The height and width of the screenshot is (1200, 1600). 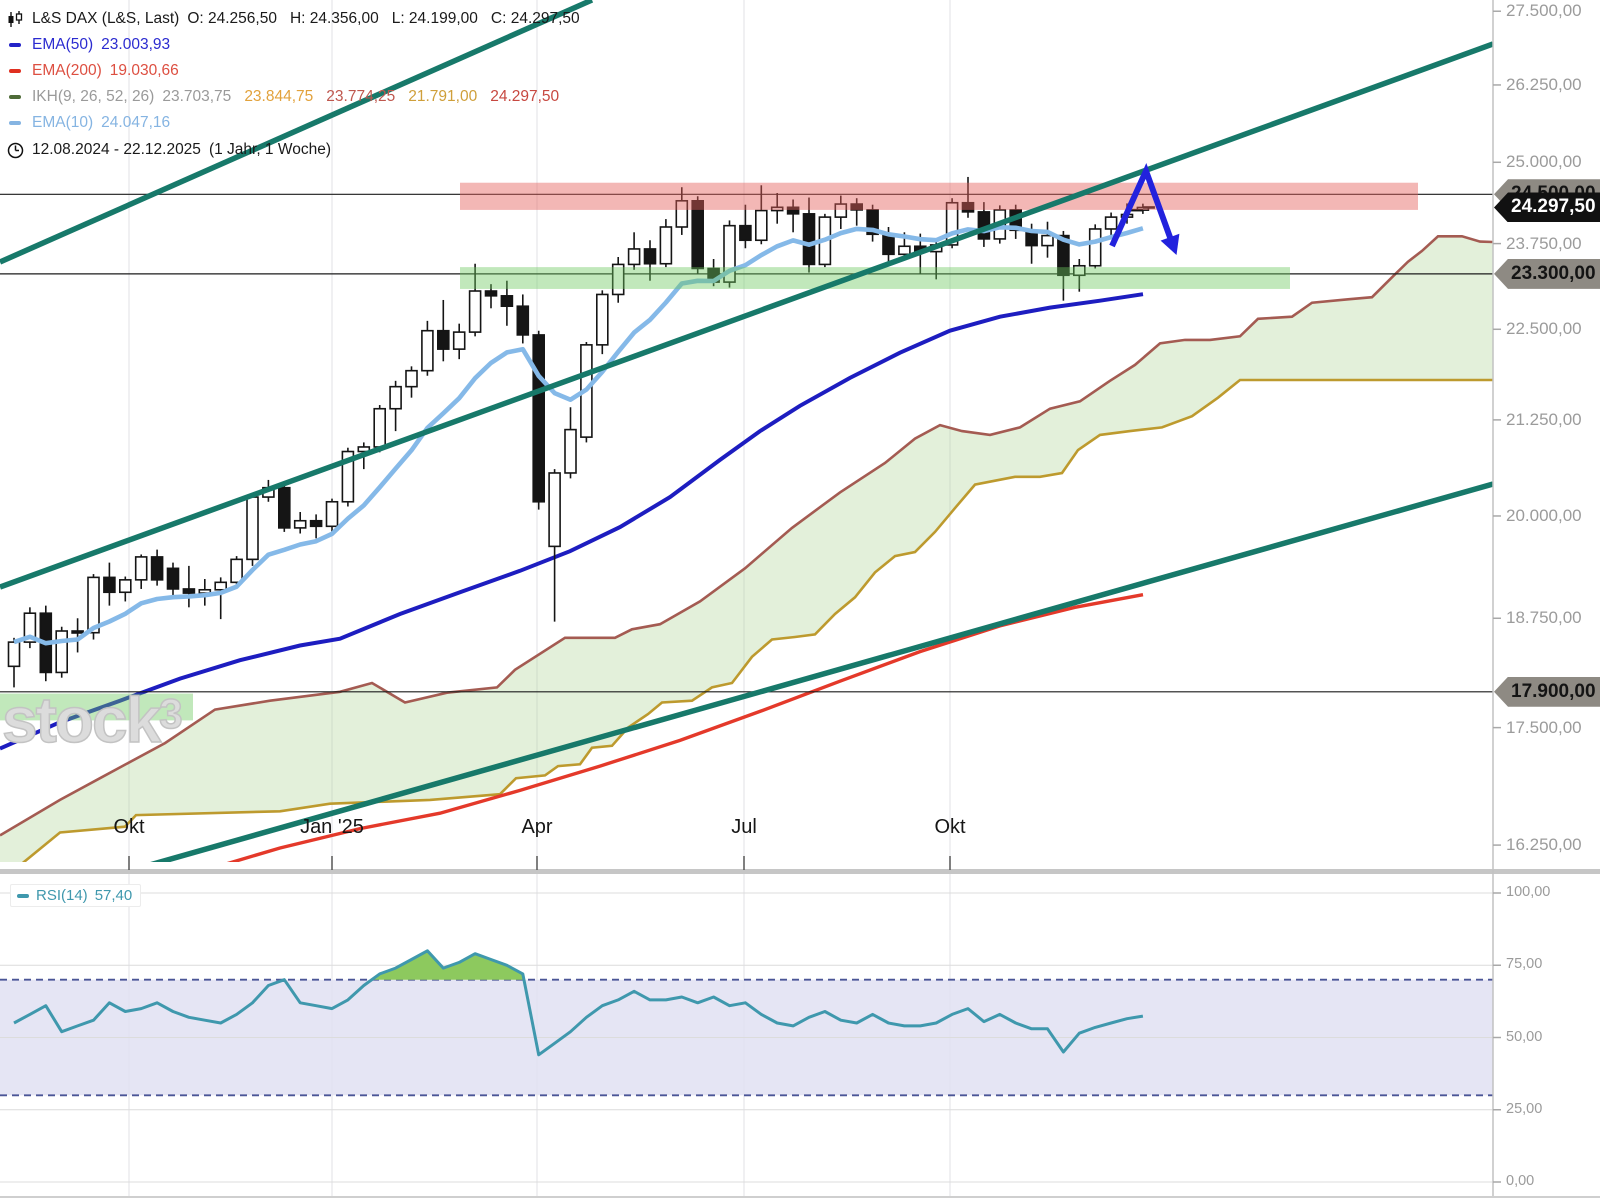 I want to click on price-tick-label: 21.250,00, so click(x=1544, y=419).